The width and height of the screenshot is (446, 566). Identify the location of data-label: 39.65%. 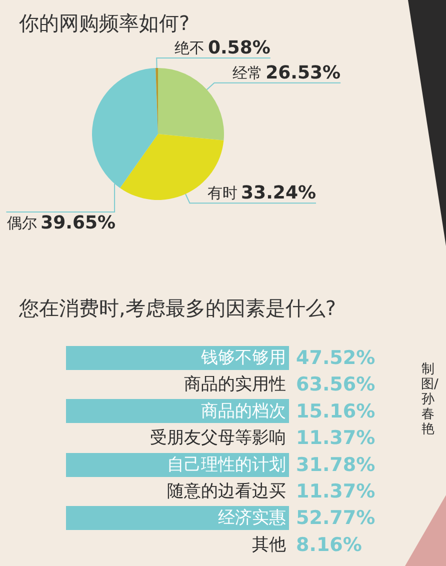
(78, 223).